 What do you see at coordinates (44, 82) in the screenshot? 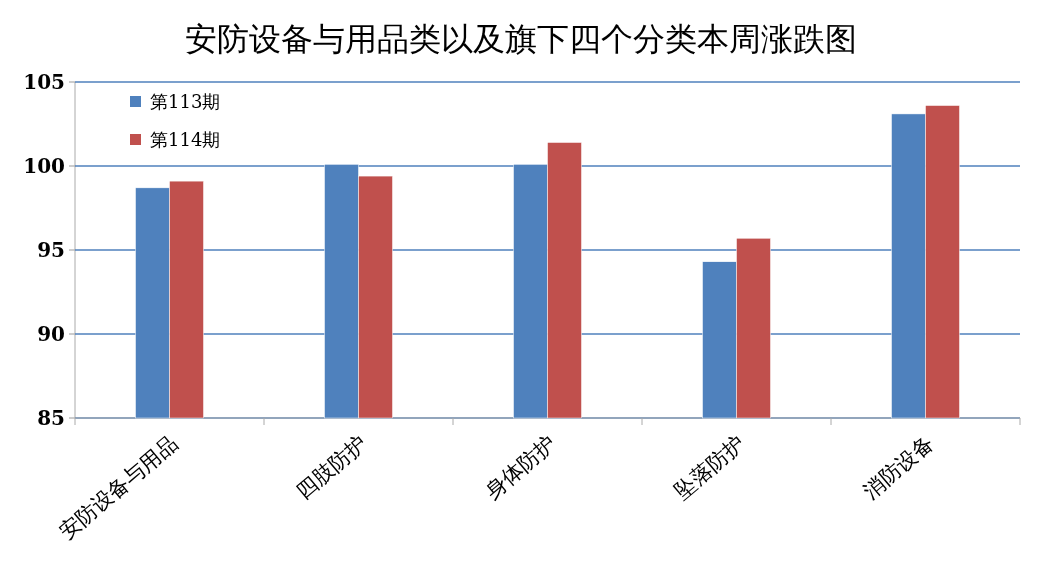
I see `y-tick-label: 105` at bounding box center [44, 82].